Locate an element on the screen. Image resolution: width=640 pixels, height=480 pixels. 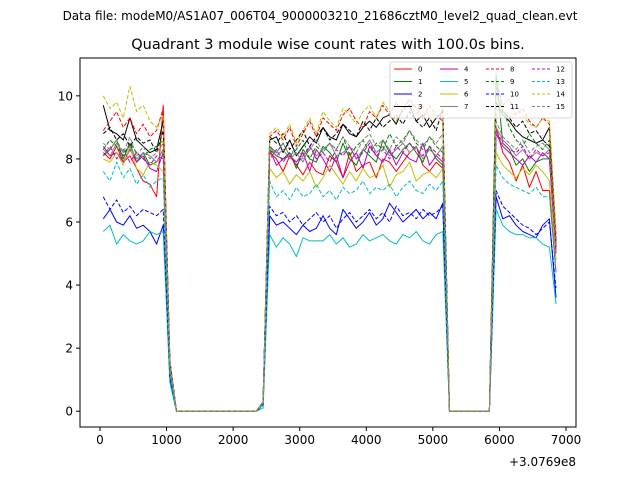
x-offset-label: +3.0769e8 is located at coordinates (542, 462).